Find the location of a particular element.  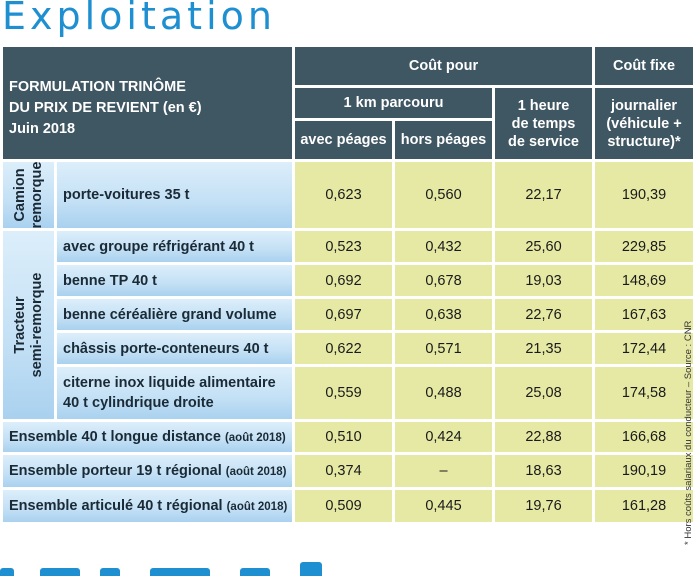

cell-hors-peages: 0,678 is located at coordinates (443, 280).